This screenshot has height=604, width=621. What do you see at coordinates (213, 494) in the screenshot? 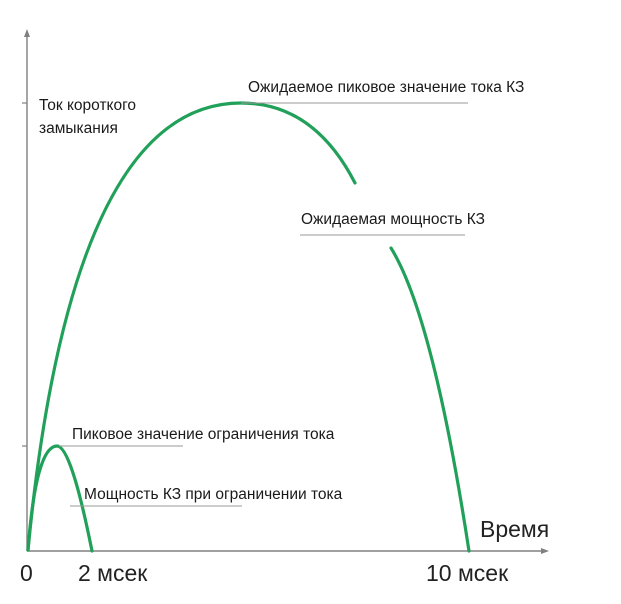
I see `annotation-limited-power: Мощность КЗ при ограничении тока` at bounding box center [213, 494].